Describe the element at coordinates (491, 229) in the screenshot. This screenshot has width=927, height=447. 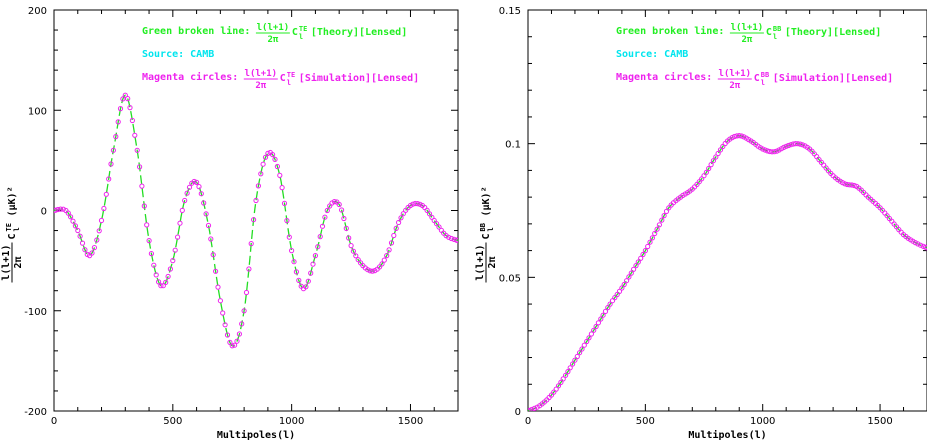
I see `y-axis-subscript: l` at that location.